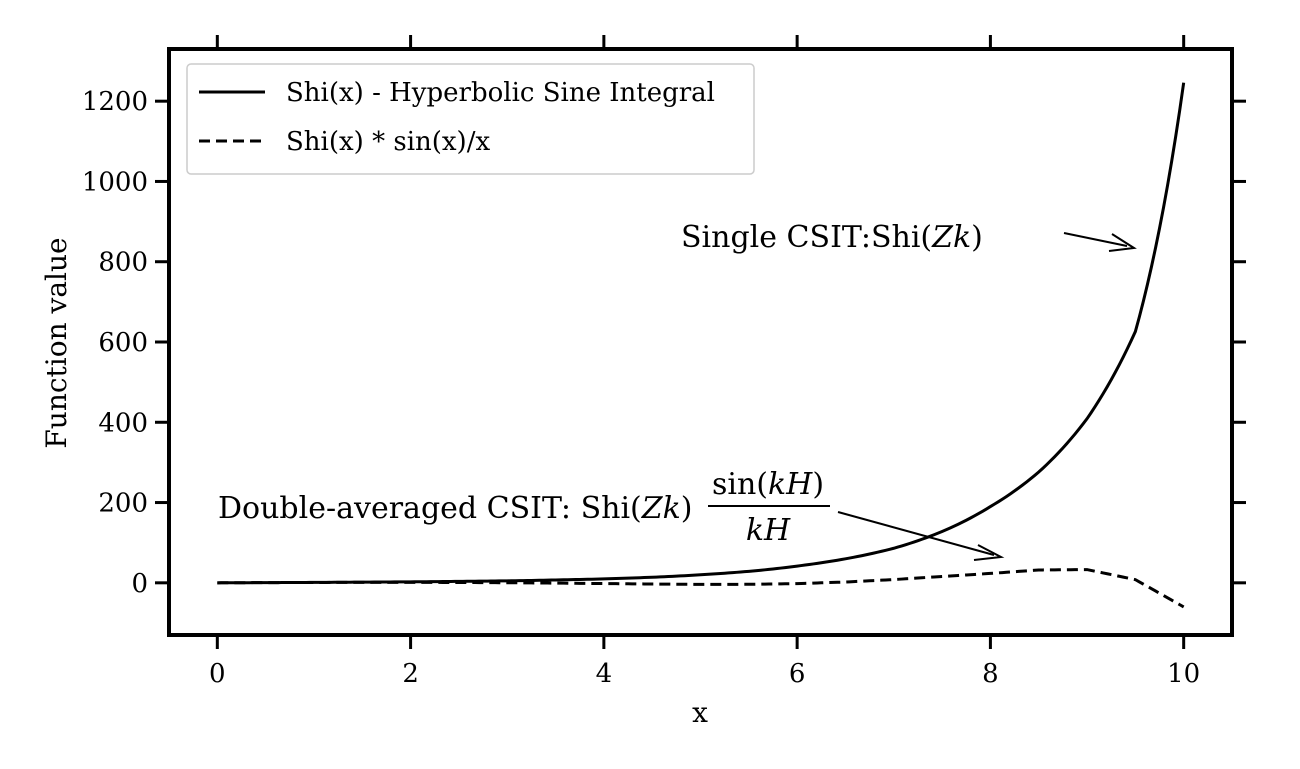 Image resolution: width=1300 pixels, height=769 pixels. I want to click on y-tick-label: 0, so click(139, 584).